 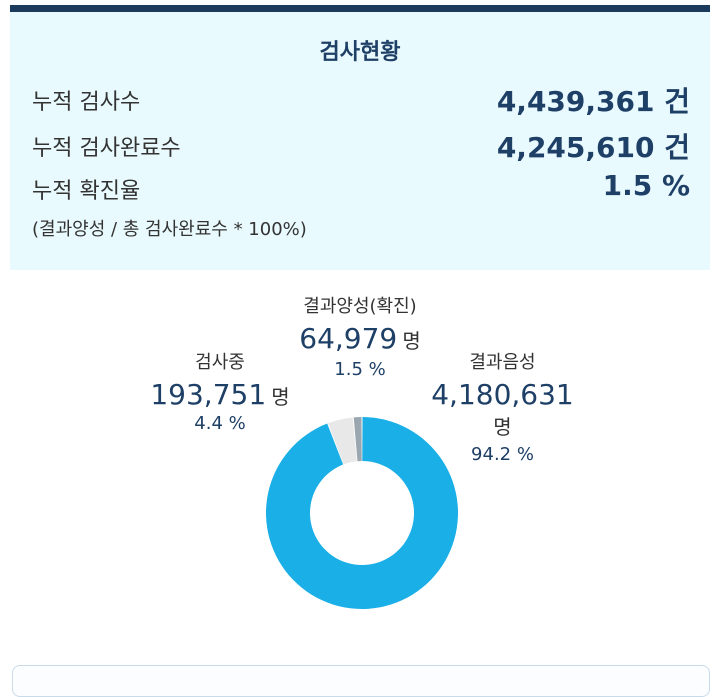 What do you see at coordinates (280, 397) in the screenshot?
I see `in-progress-unit: 명` at bounding box center [280, 397].